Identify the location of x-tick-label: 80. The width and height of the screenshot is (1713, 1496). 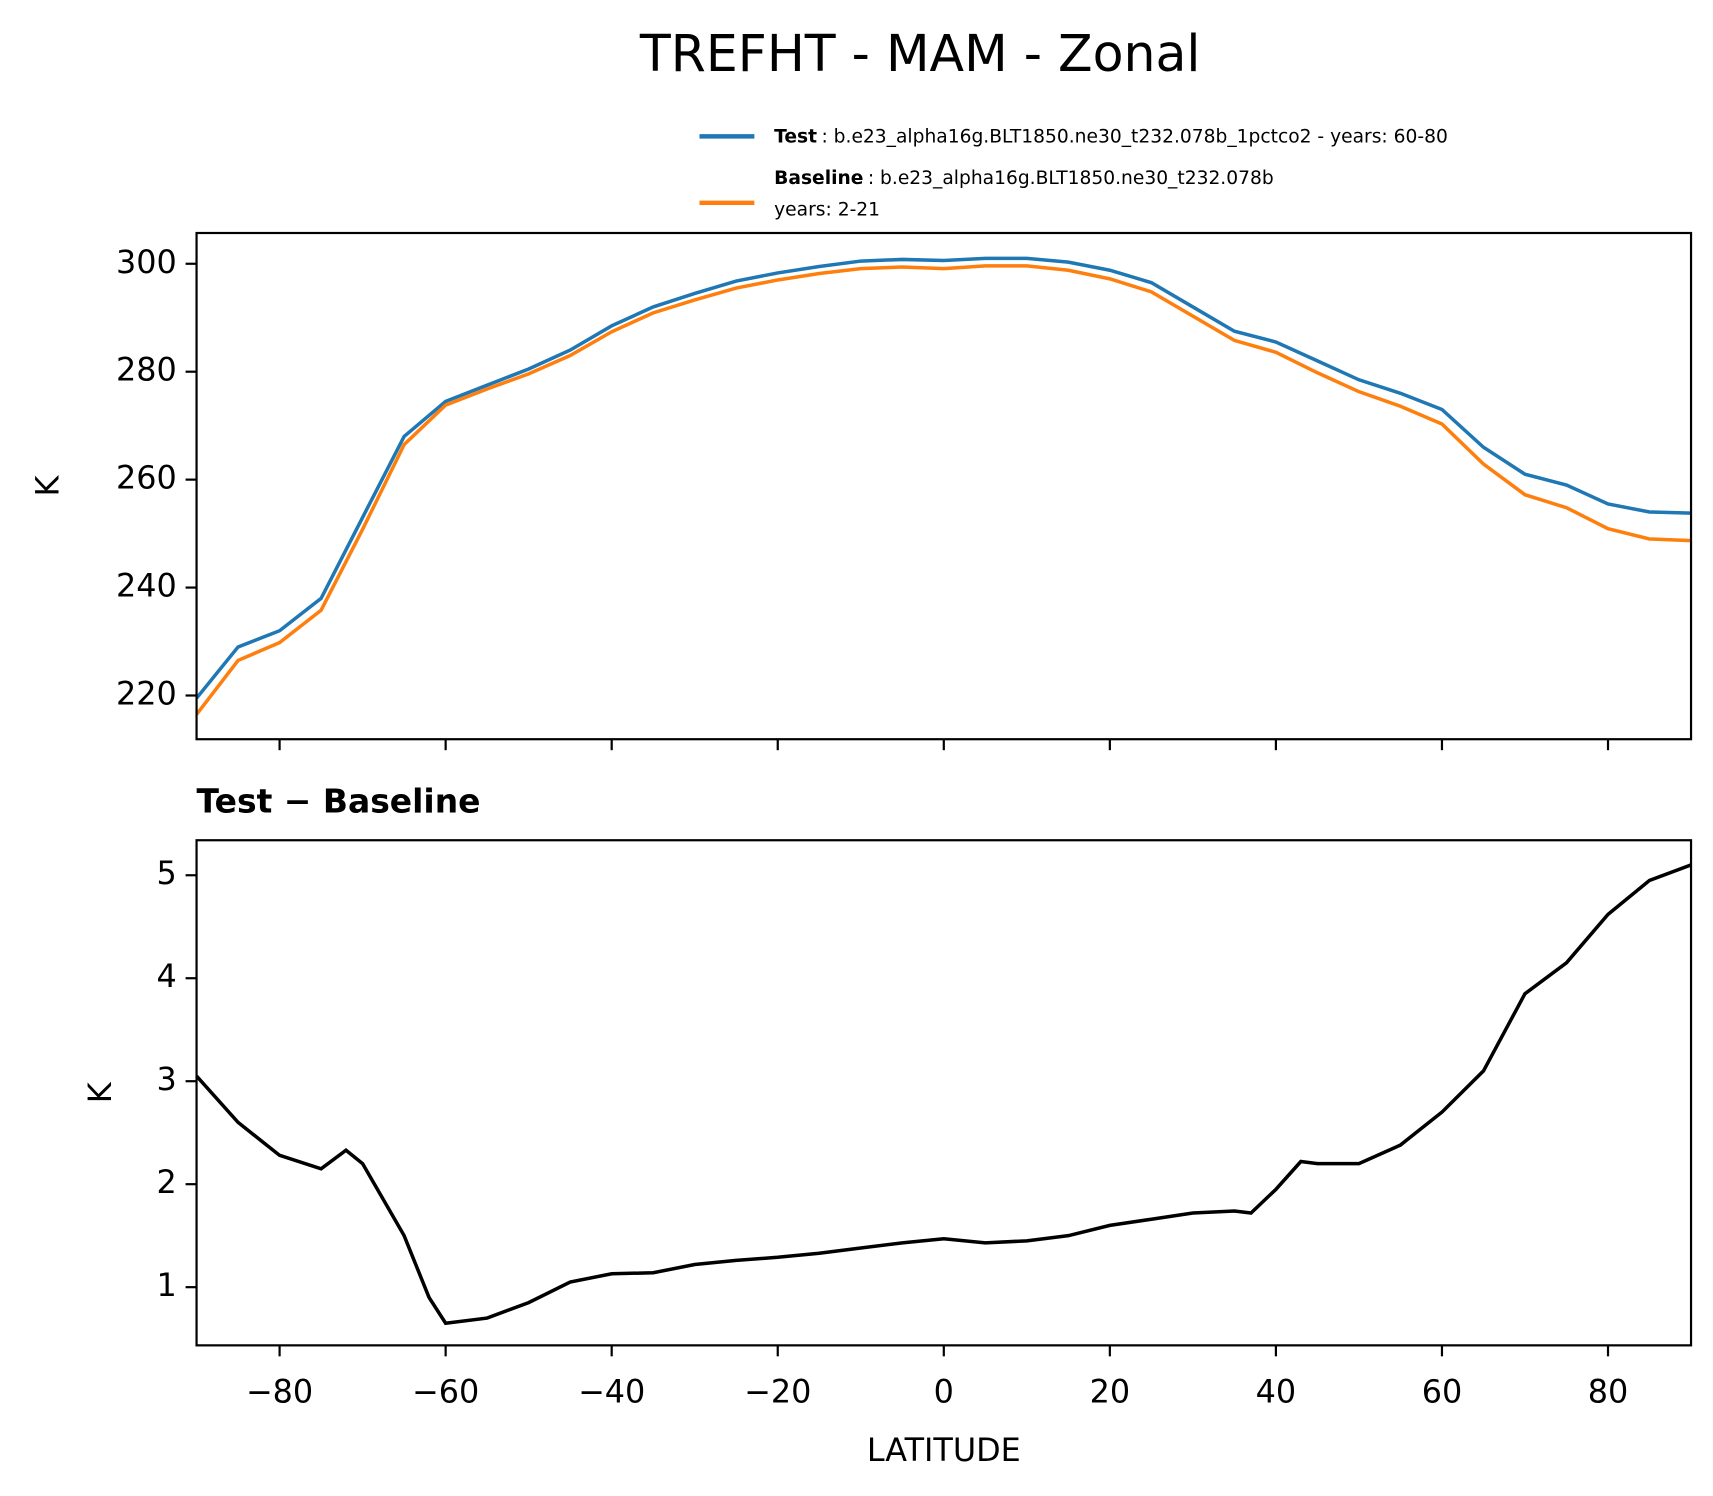
(1608, 1392).